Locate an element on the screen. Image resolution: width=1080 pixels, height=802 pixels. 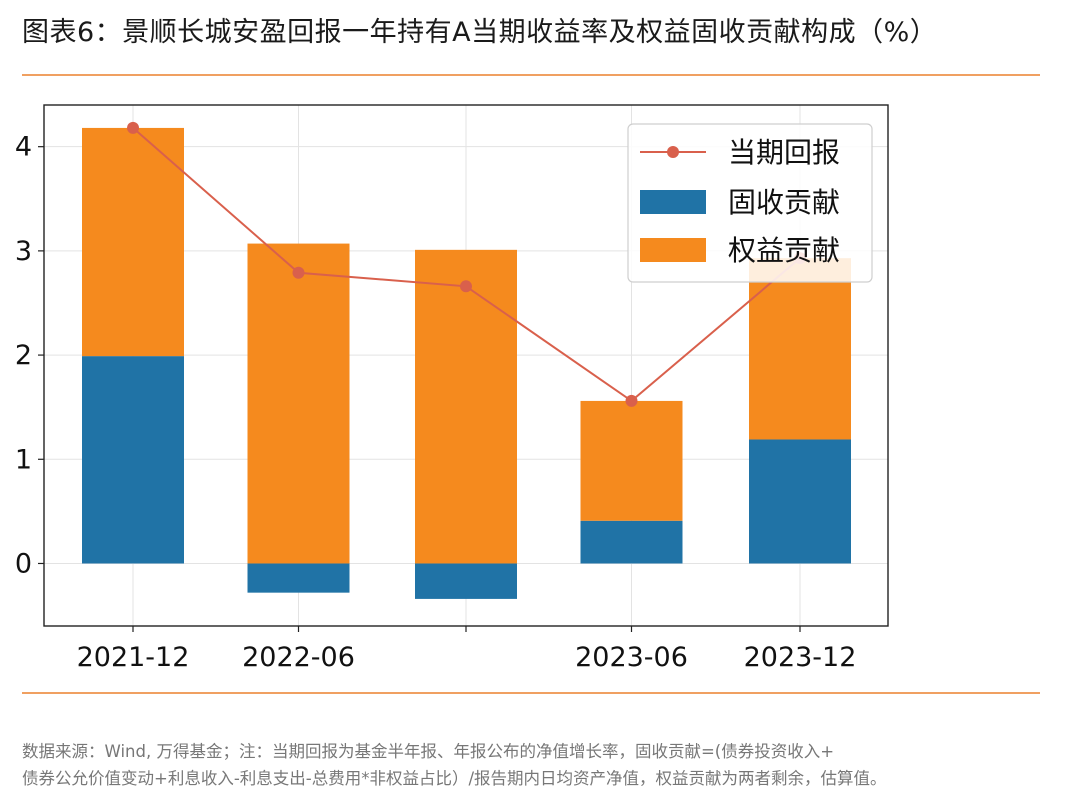
x-tick-label-3: 2023-06 is located at coordinates (631, 657).